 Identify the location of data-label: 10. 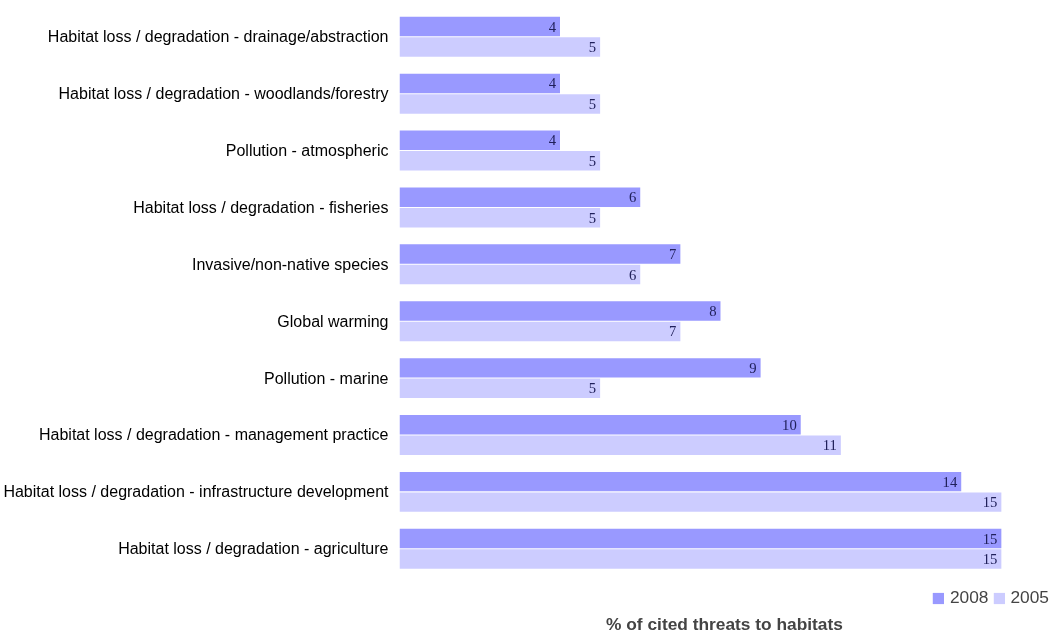
(789, 424).